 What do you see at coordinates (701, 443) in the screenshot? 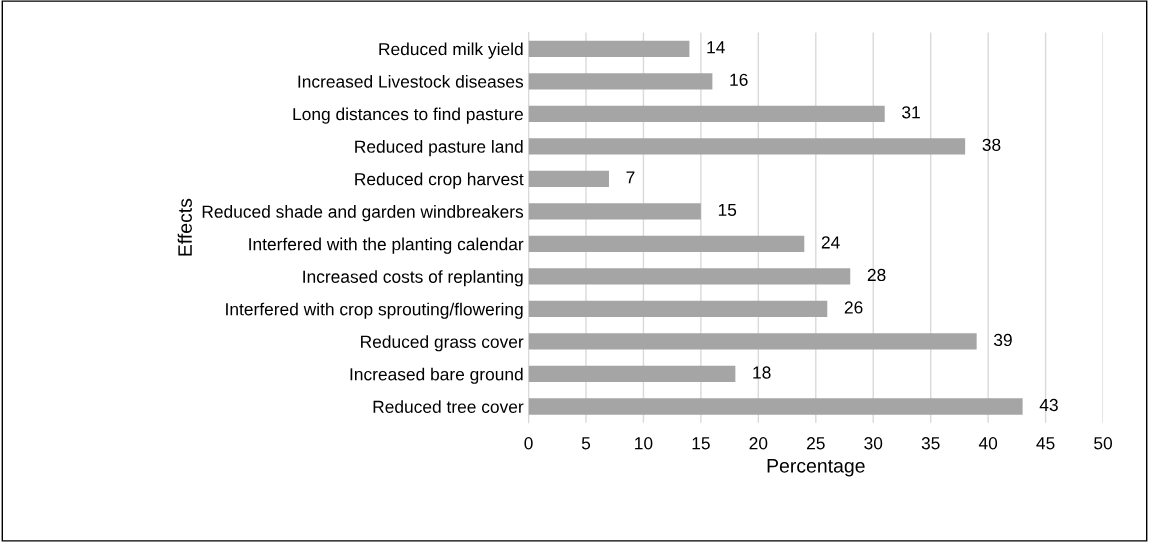
I see `x-tick-label: 15` at bounding box center [701, 443].